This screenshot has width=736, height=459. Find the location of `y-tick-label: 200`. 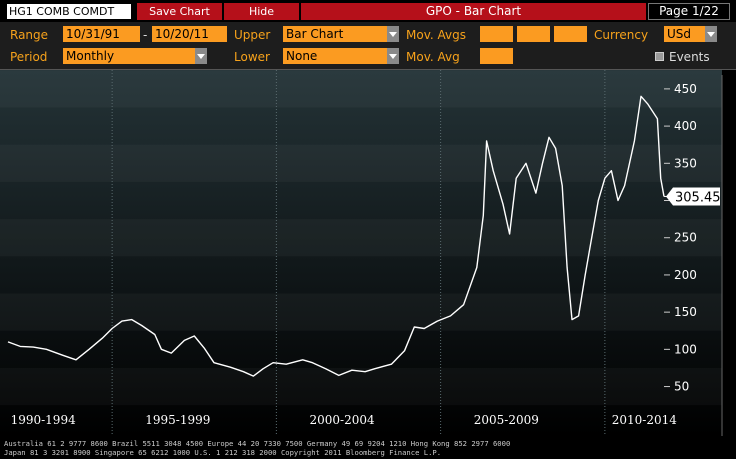

y-tick-label: 200 is located at coordinates (685, 275).